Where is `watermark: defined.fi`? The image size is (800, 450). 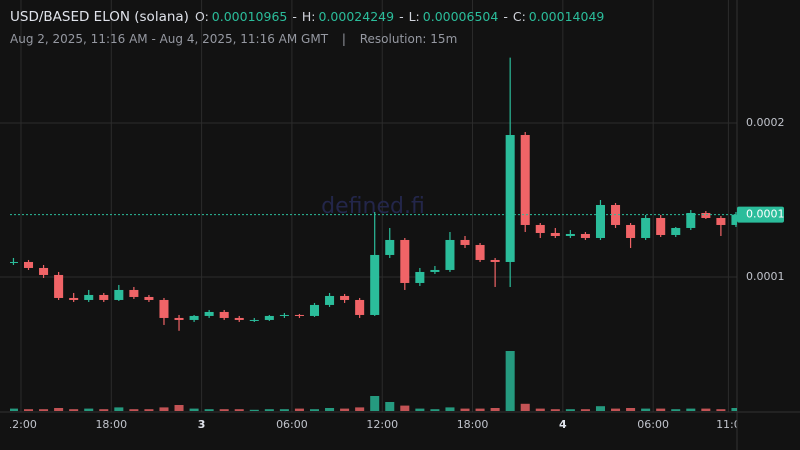 watermark: defined.fi is located at coordinates (373, 206).